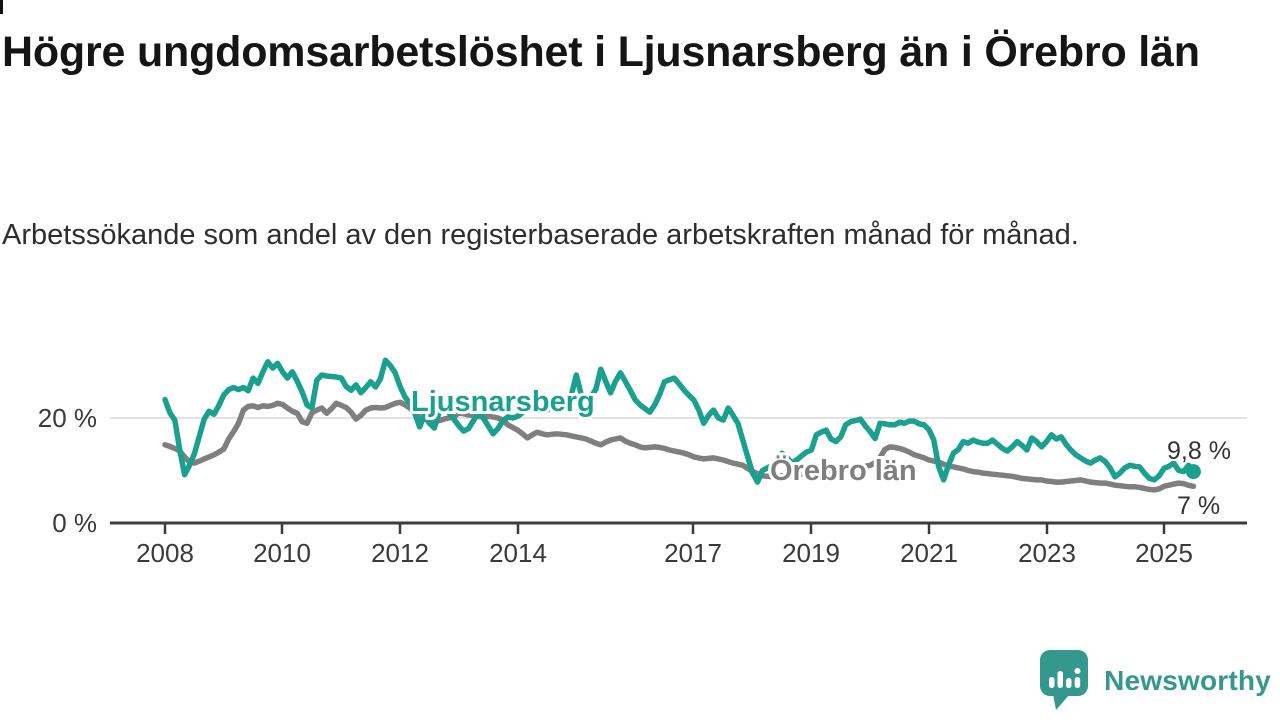 The width and height of the screenshot is (1280, 720). What do you see at coordinates (1060, 679) in the screenshot?
I see `logo-bar-medium` at bounding box center [1060, 679].